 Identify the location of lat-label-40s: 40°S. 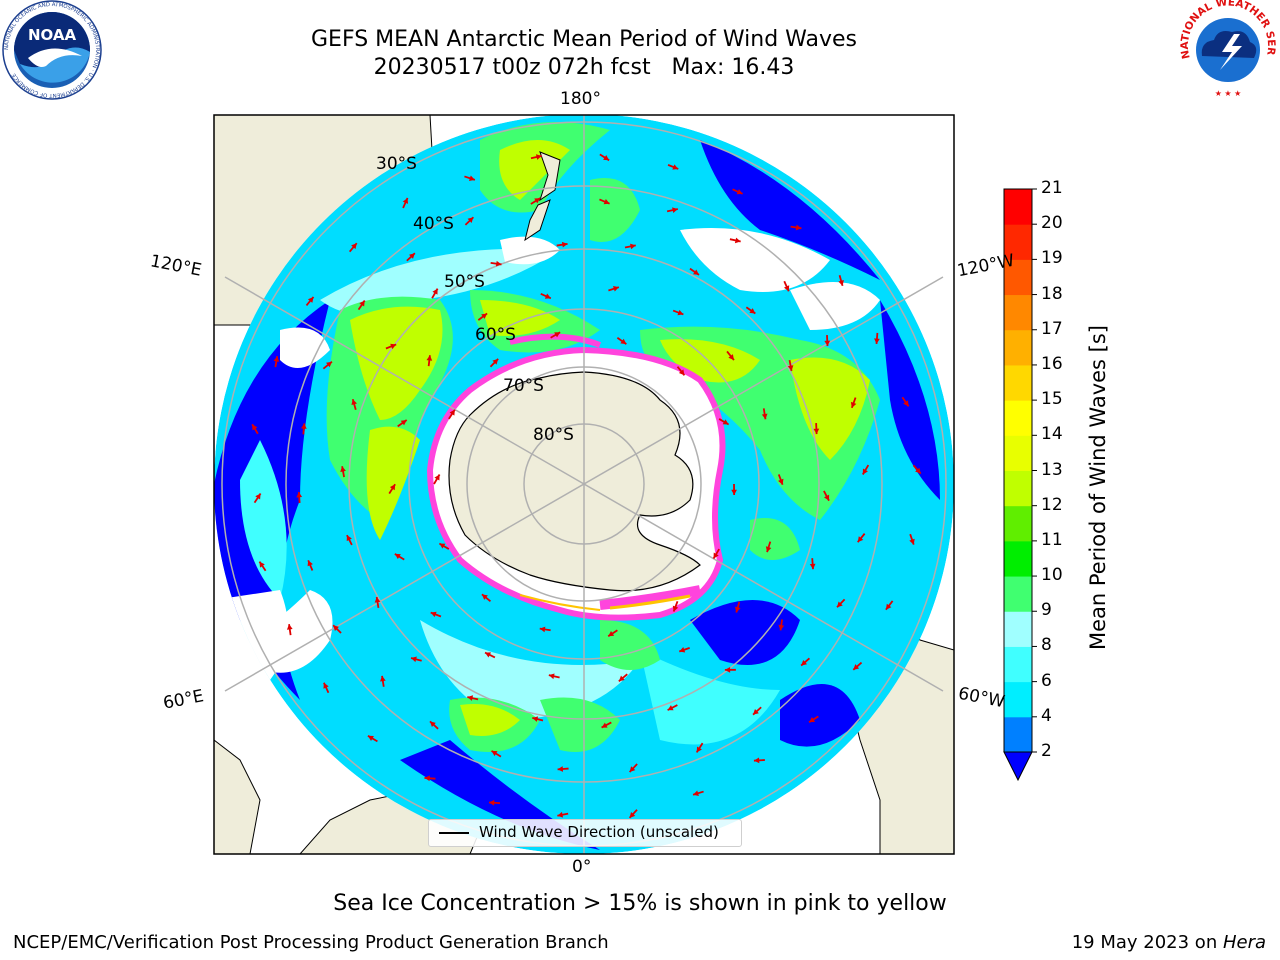
(433, 224).